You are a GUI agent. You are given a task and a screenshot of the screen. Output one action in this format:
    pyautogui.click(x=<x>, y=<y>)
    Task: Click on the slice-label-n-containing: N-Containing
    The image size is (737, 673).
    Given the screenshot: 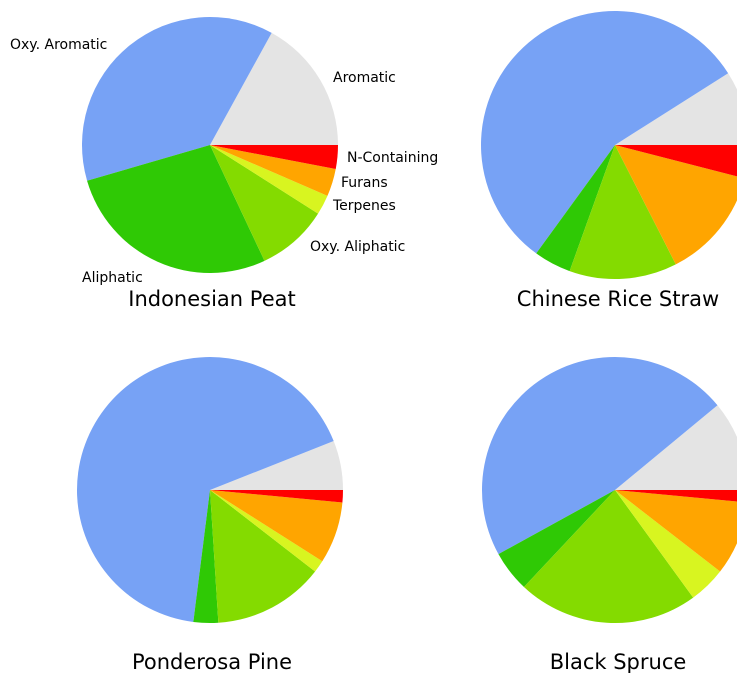 What is the action you would take?
    pyautogui.click(x=392, y=158)
    